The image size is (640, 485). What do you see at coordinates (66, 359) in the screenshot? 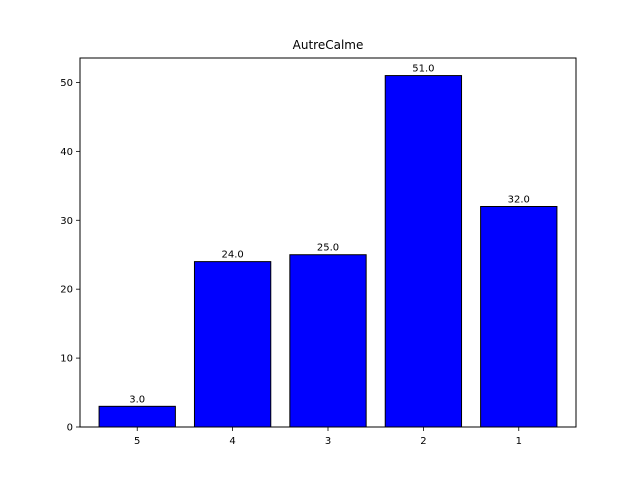
I see `y-tick-label-10: 10` at bounding box center [66, 359].